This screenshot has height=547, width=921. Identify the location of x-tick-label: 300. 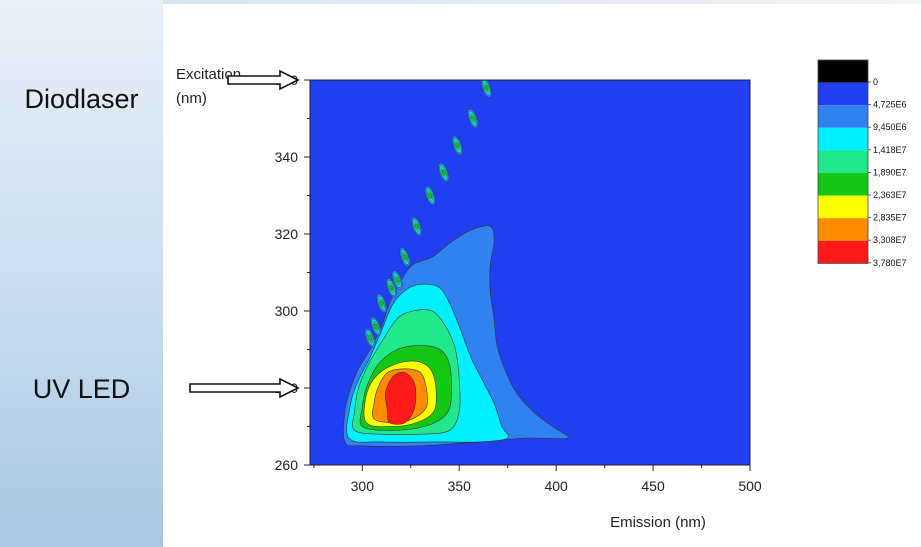
(363, 486).